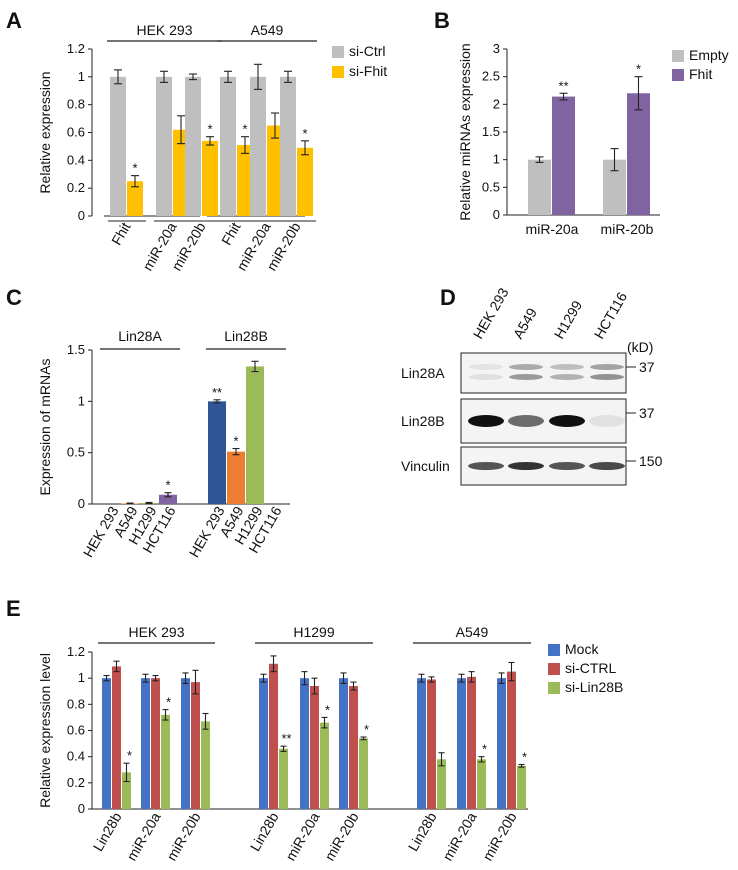  I want to click on y-tick-label: 3, so click(496, 48).